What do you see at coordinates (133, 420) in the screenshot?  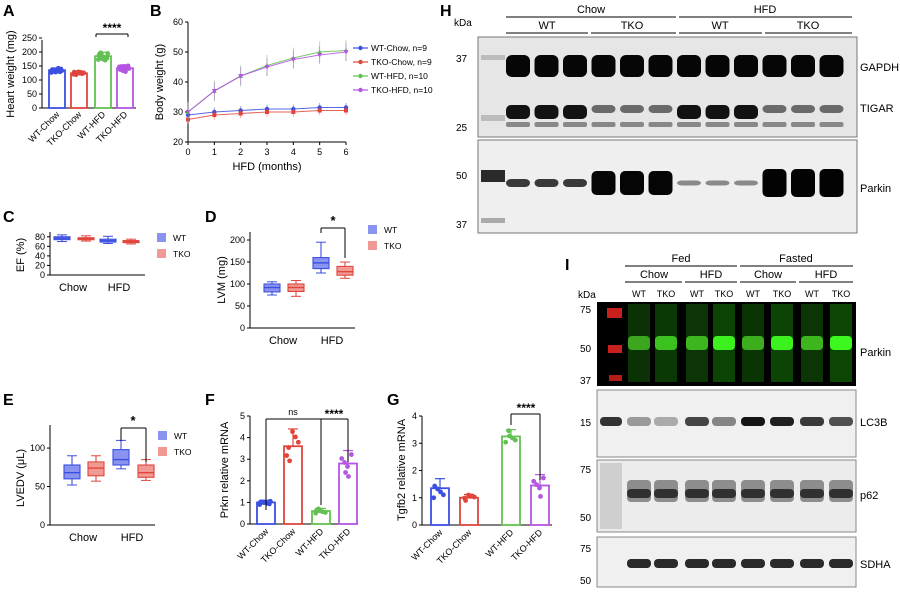 I see `panel-e-significance: *` at bounding box center [133, 420].